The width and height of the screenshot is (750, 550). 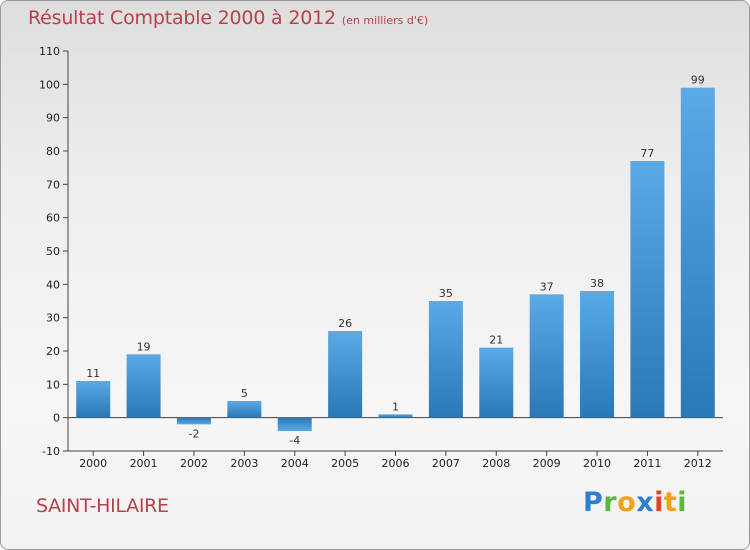 I want to click on bar-2003, so click(x=244, y=409).